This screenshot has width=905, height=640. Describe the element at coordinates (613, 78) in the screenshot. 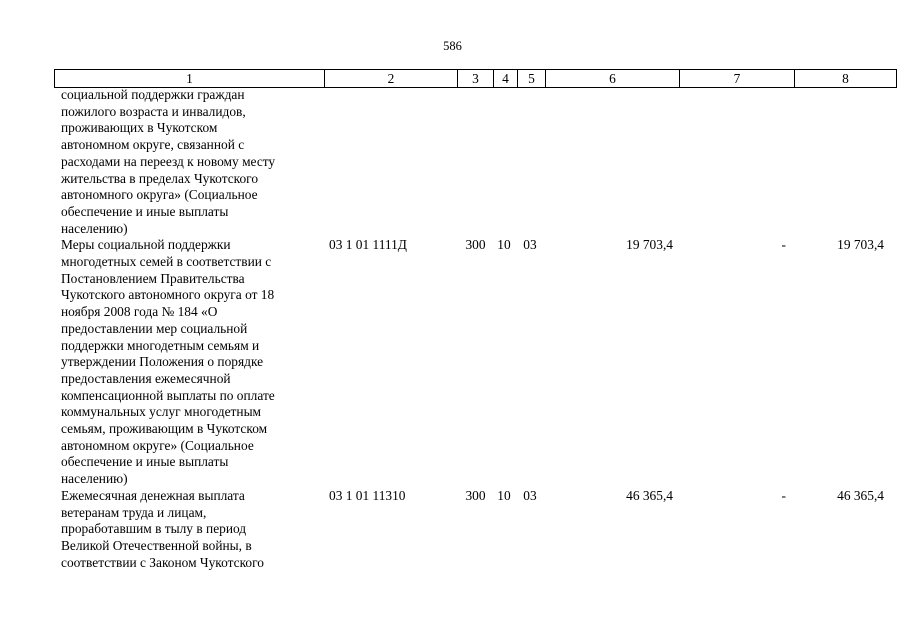

I see `header-col-6: 6` at that location.